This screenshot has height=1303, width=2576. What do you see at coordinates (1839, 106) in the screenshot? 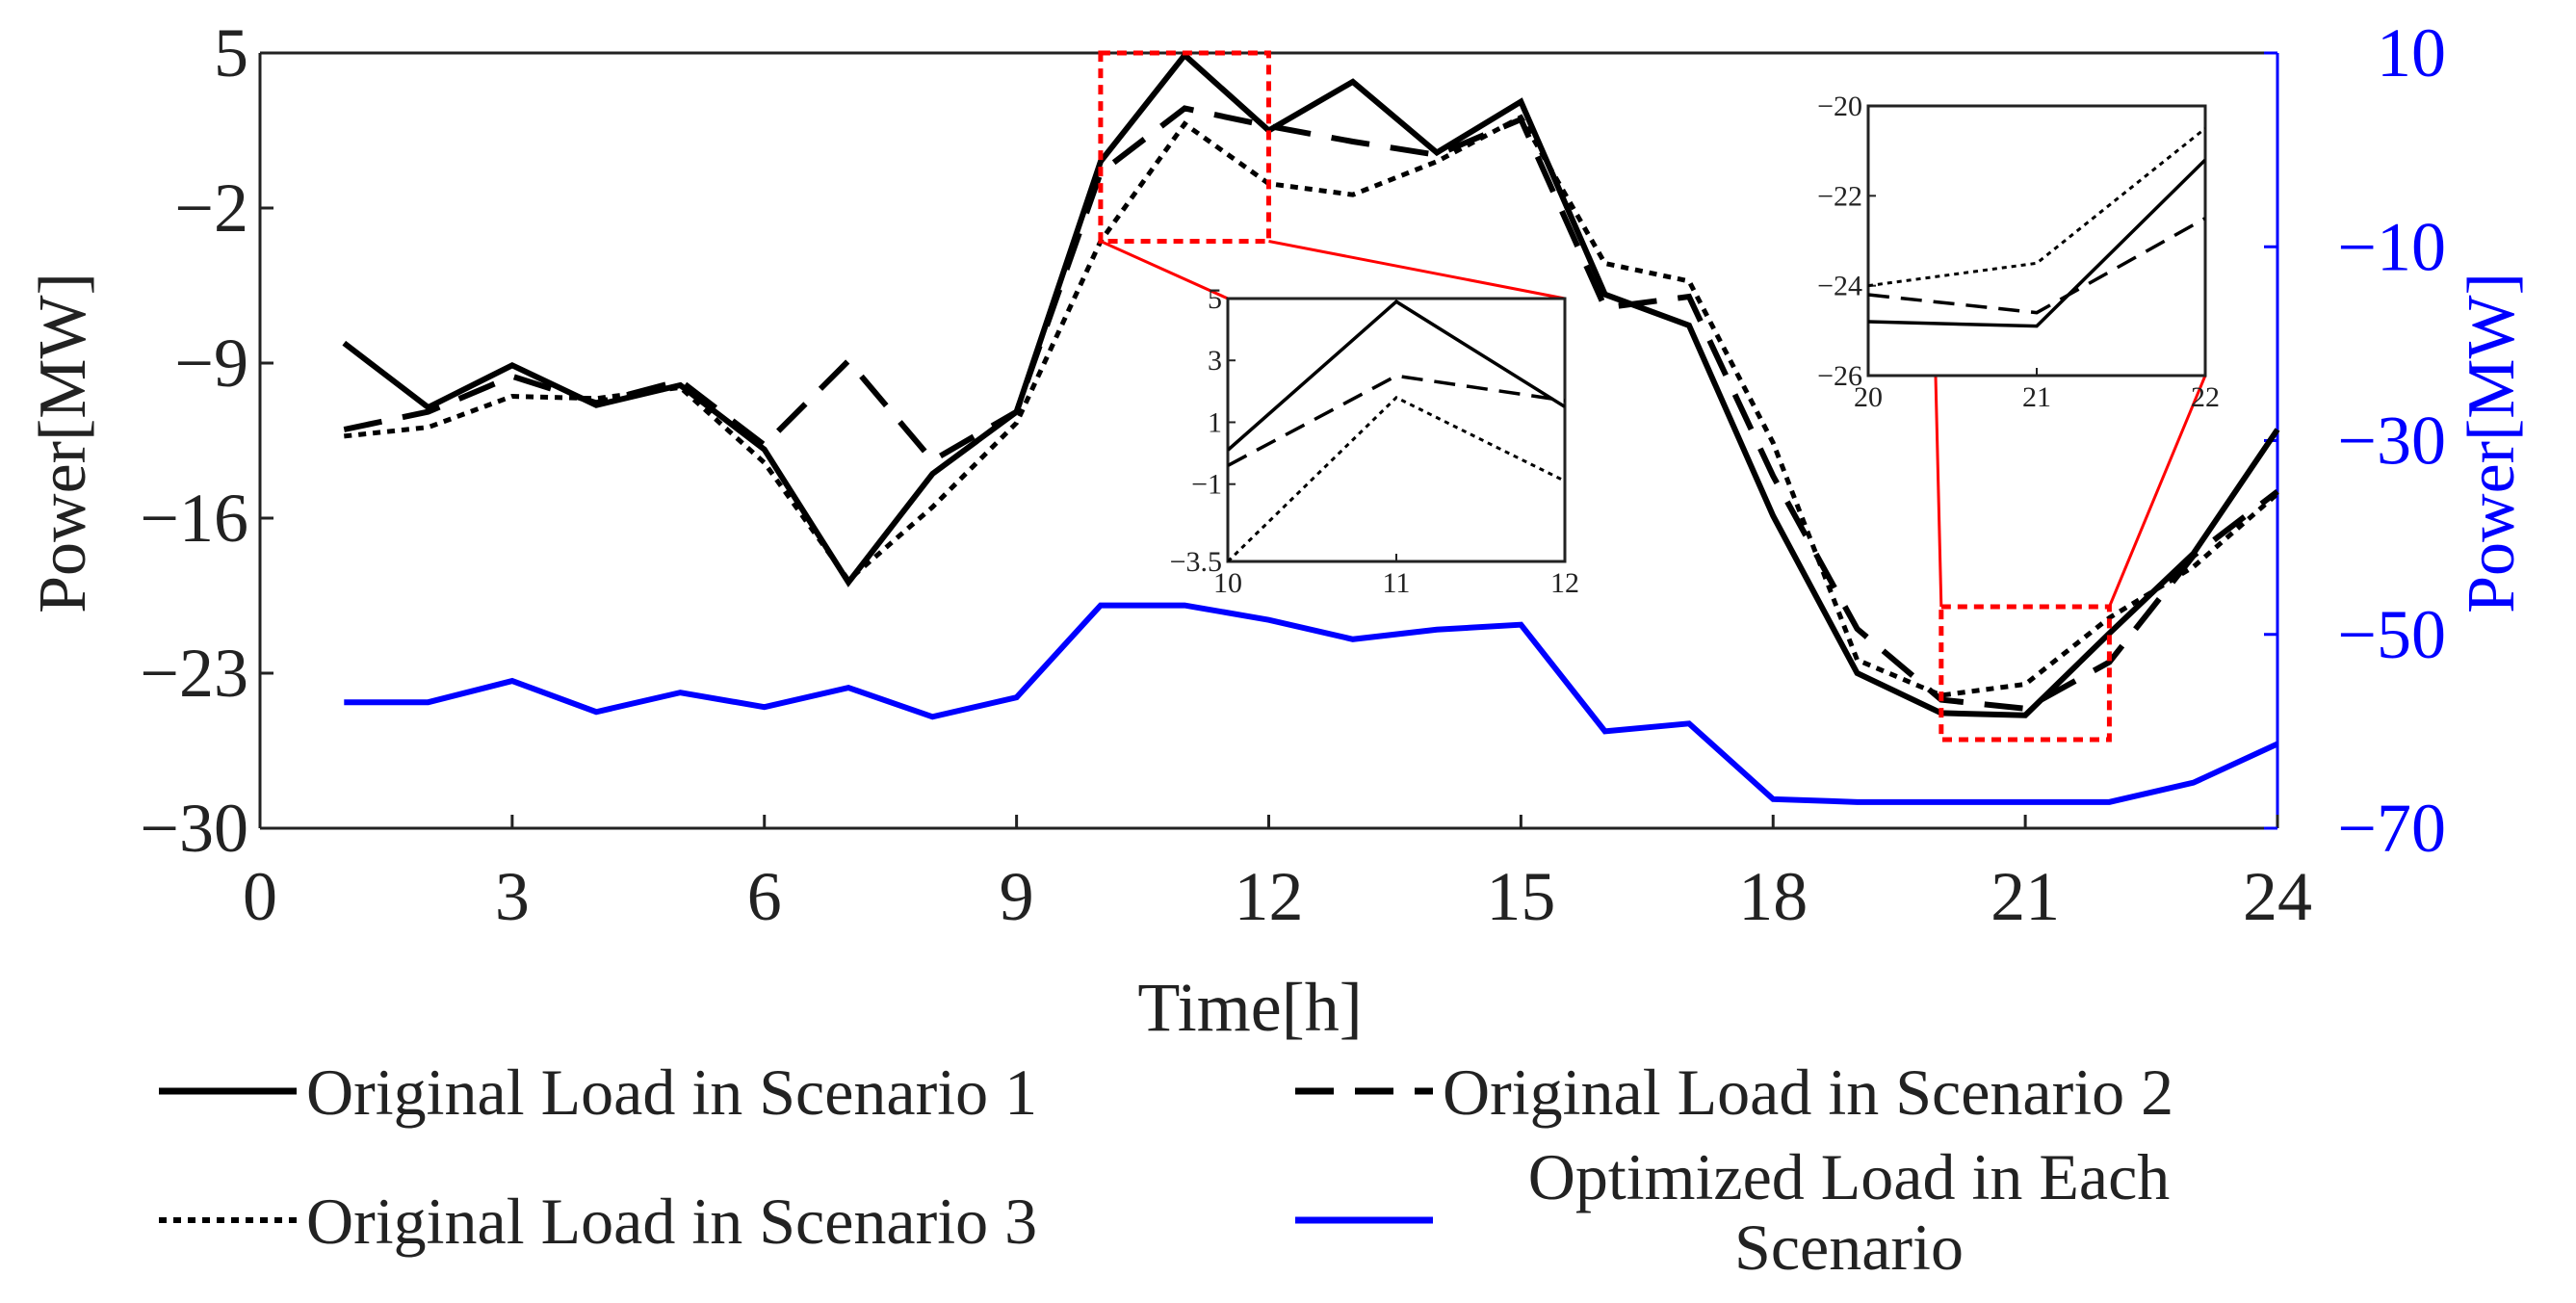
I see `inset-y-tick-label: −20` at bounding box center [1839, 106].